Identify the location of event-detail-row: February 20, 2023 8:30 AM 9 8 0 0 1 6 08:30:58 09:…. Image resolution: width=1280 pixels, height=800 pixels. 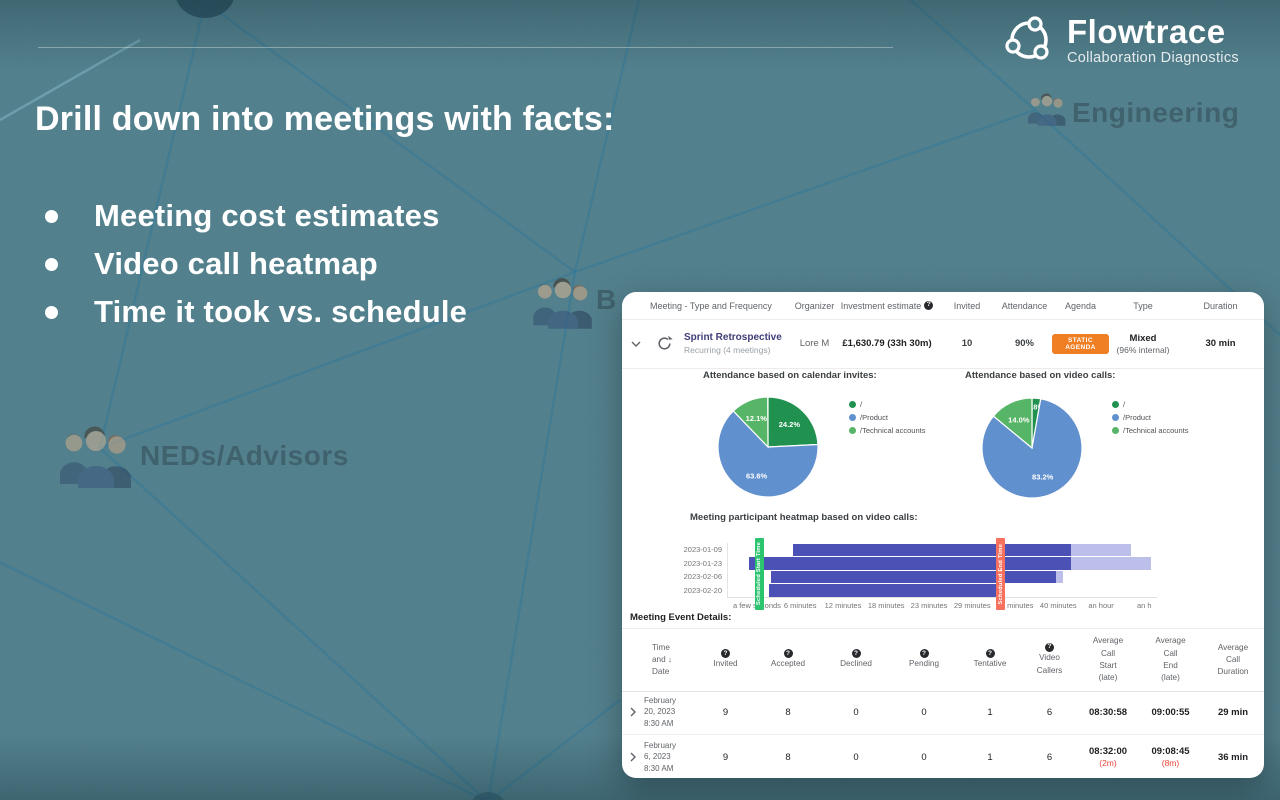
(943, 712).